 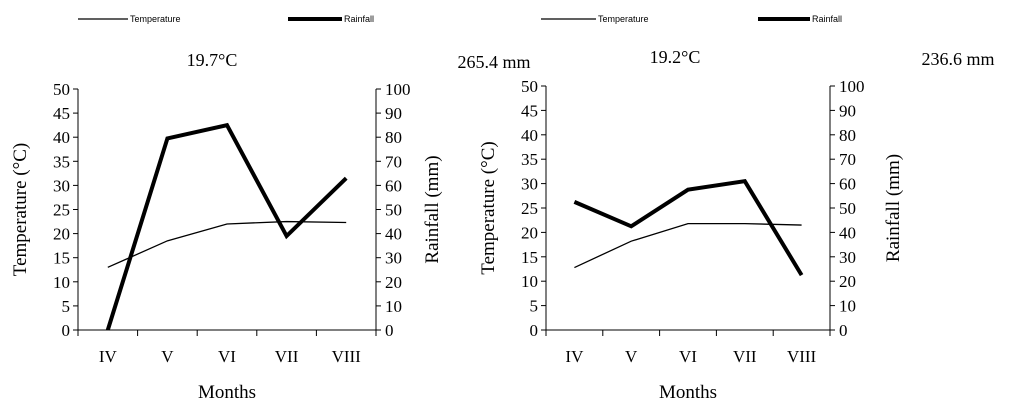 I want to click on mean-temperature-label: 19.2°C, so click(x=675, y=57).